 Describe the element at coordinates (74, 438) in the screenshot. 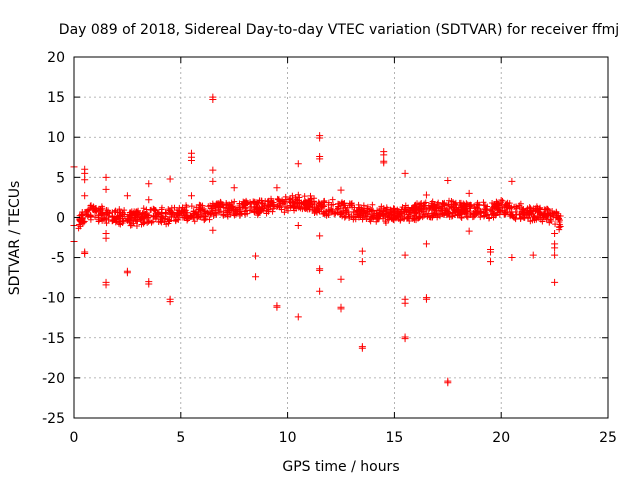

I see `x-tick-label: 0` at that location.